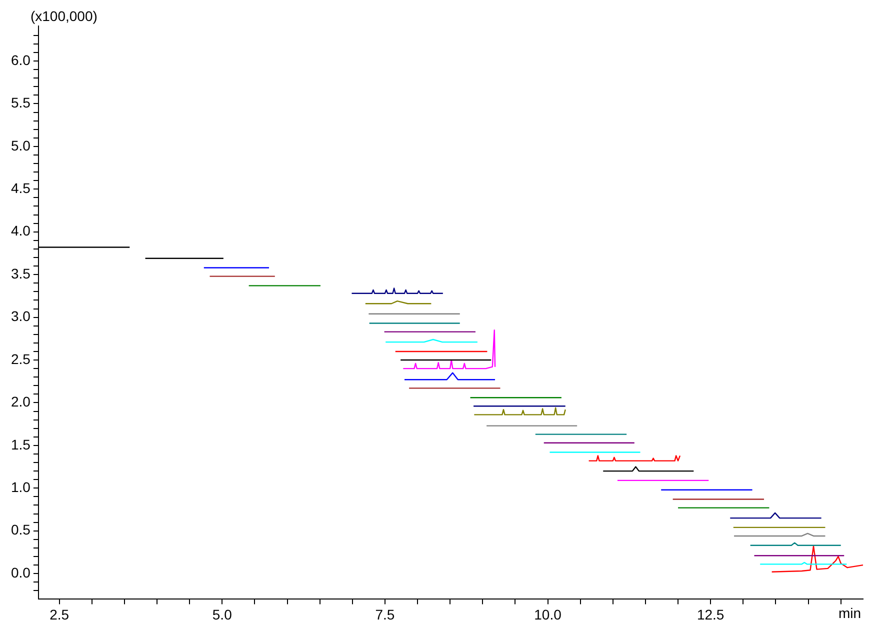 The height and width of the screenshot is (635, 877). I want to click on x-tick-label: 7.5, so click(385, 614).